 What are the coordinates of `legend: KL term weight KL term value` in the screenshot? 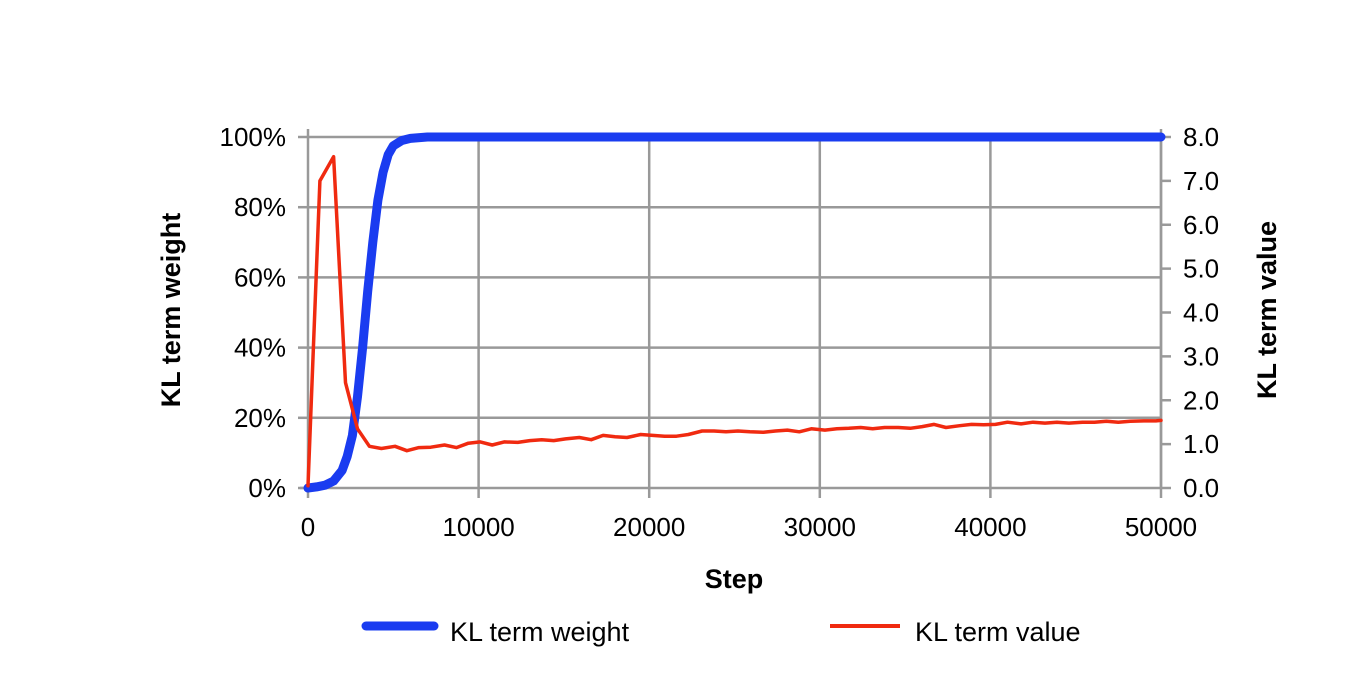 It's located at (721, 632).